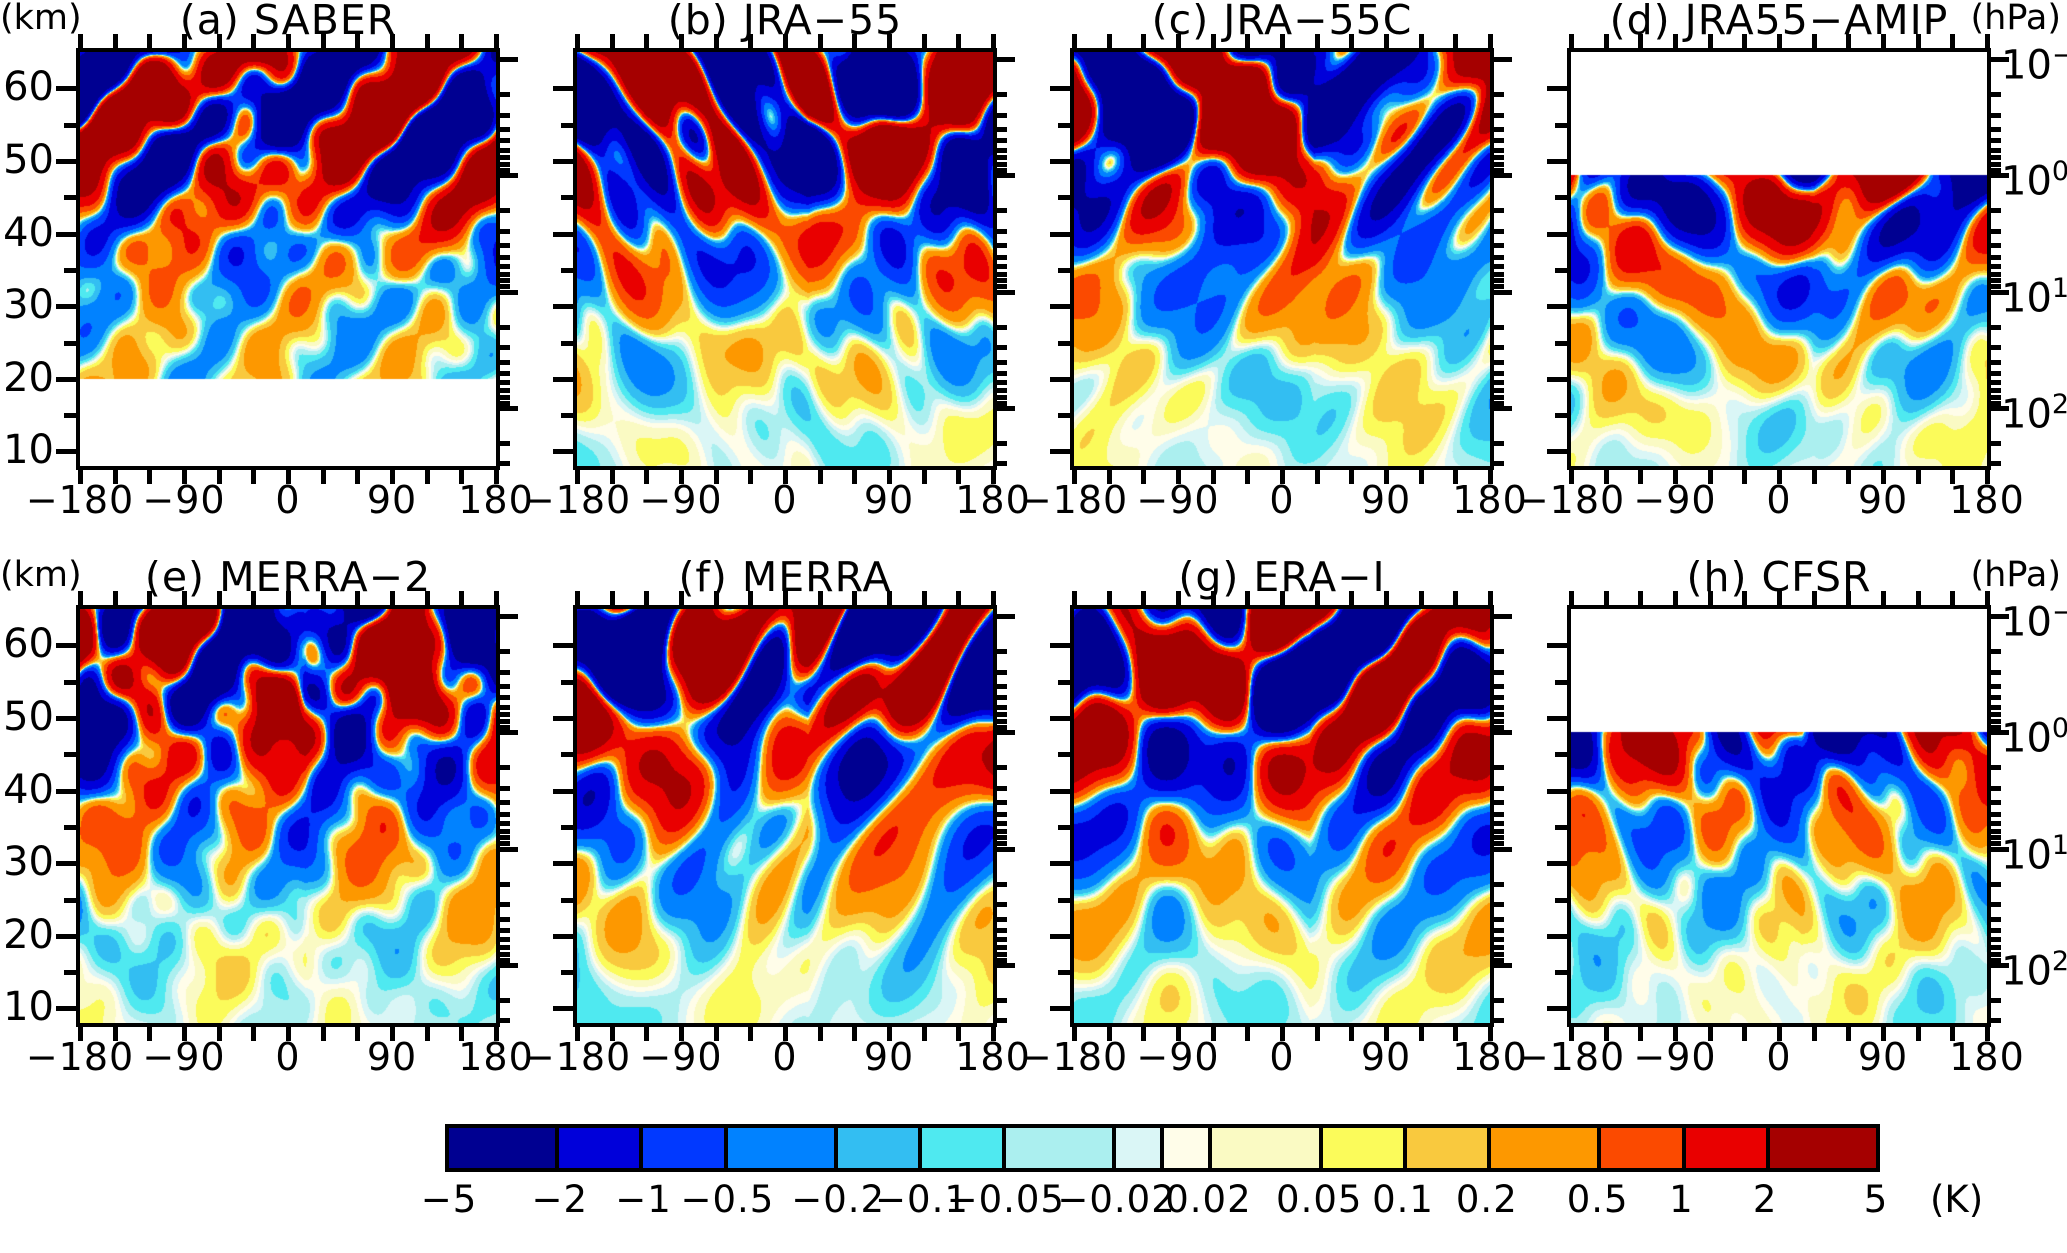 The width and height of the screenshot is (2067, 1253). Describe the element at coordinates (449, 1199) in the screenshot. I see `colorbar-tick-label: −5` at that location.